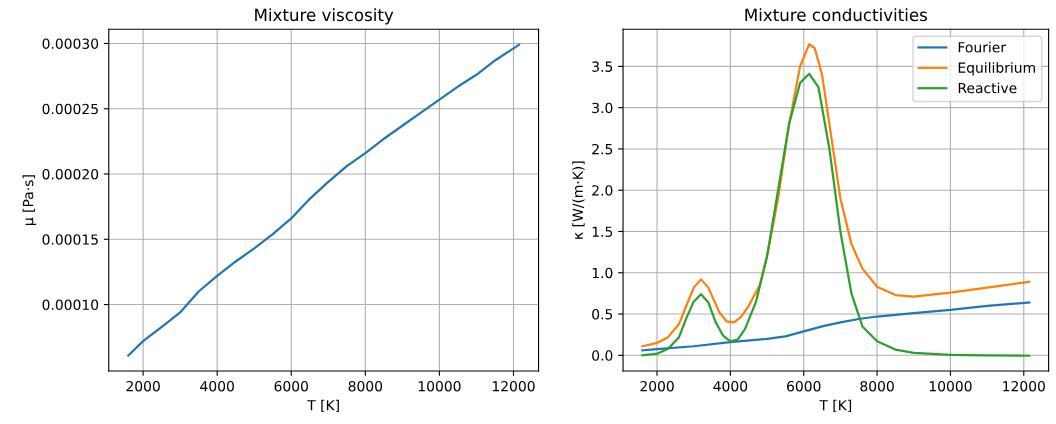 This screenshot has width=1056, height=424. I want to click on chart-title: Mixture conductivities, so click(836, 15).